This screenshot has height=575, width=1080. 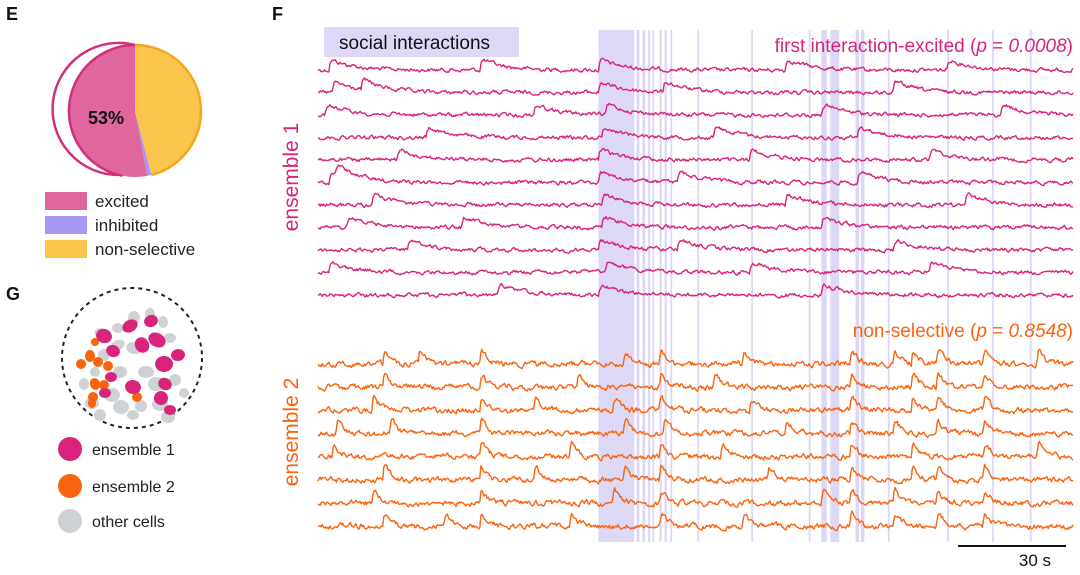 What do you see at coordinates (145, 249) in the screenshot?
I see `legend-label-non-selective: non-selective` at bounding box center [145, 249].